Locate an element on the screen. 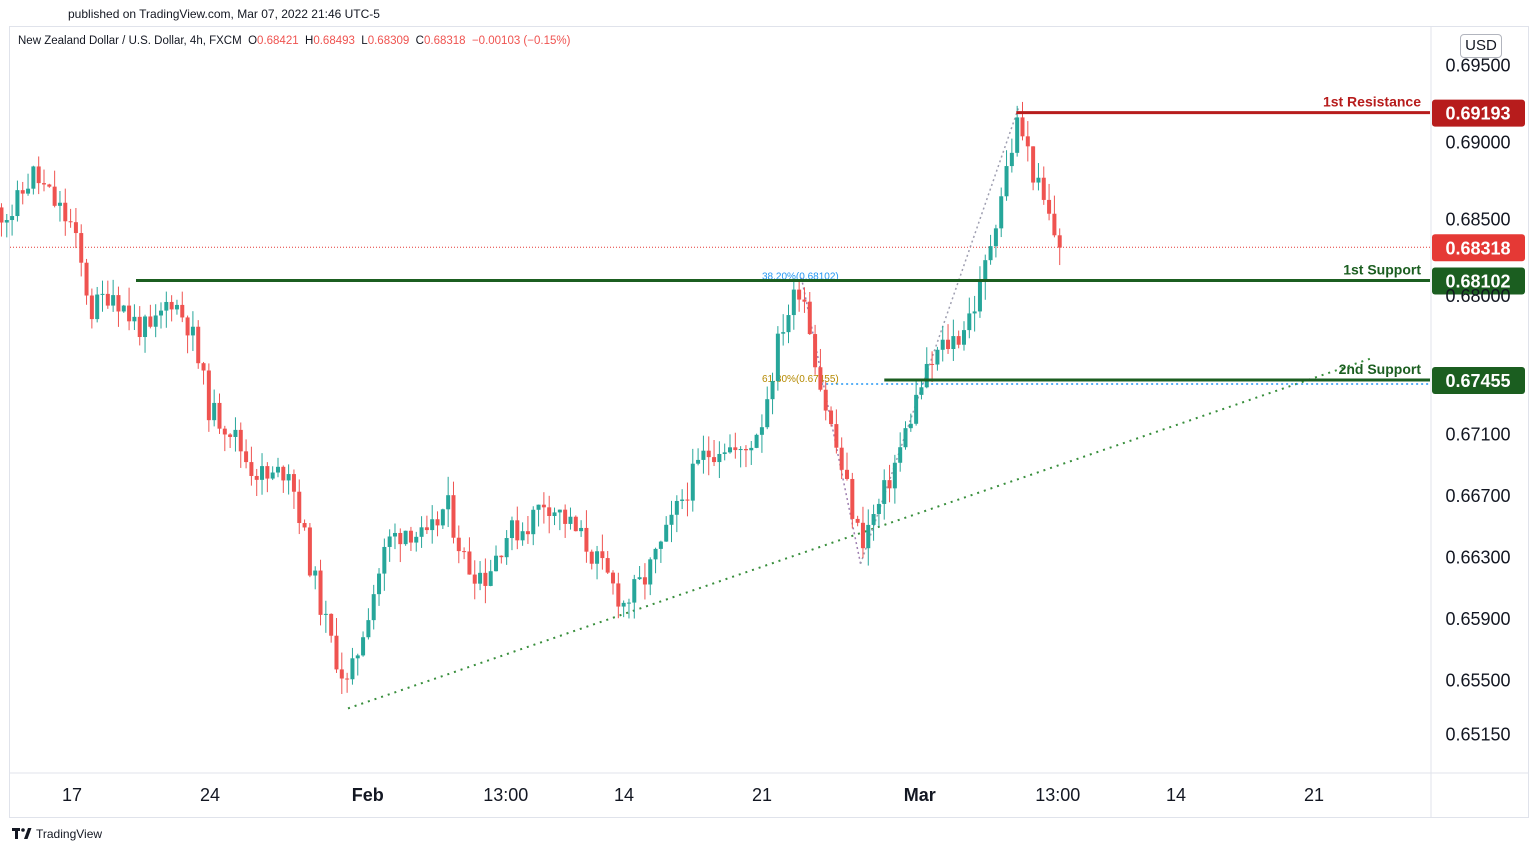  level-name-label: 1st Resistance is located at coordinates (1372, 102).